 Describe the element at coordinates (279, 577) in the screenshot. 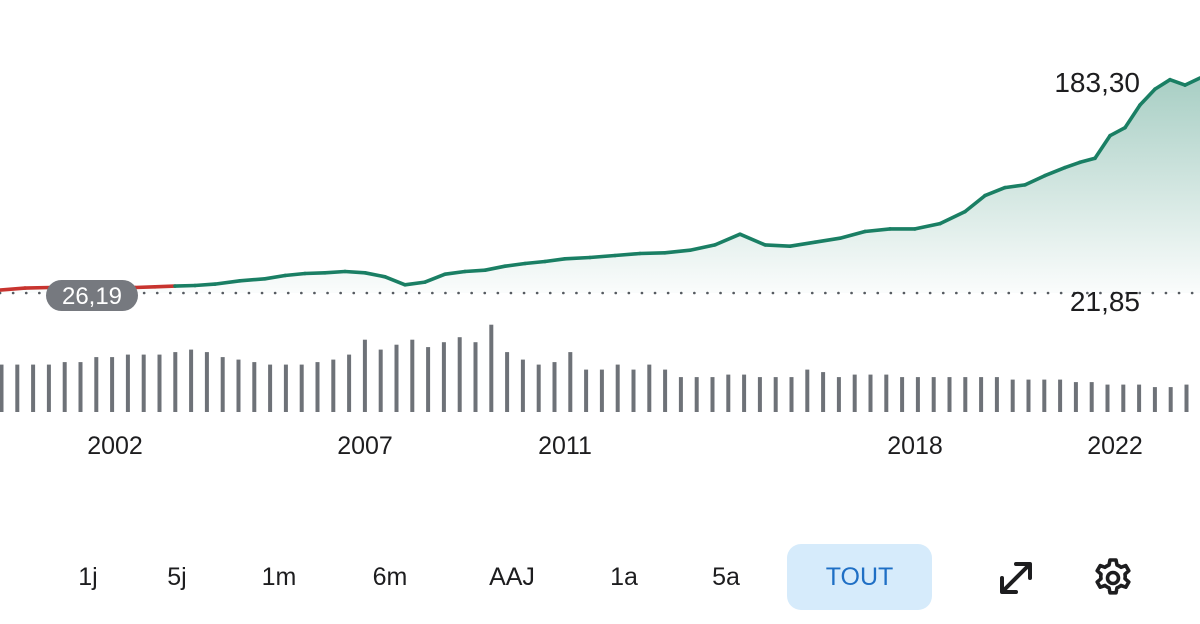

I see `range-1m-button: 1m` at that location.